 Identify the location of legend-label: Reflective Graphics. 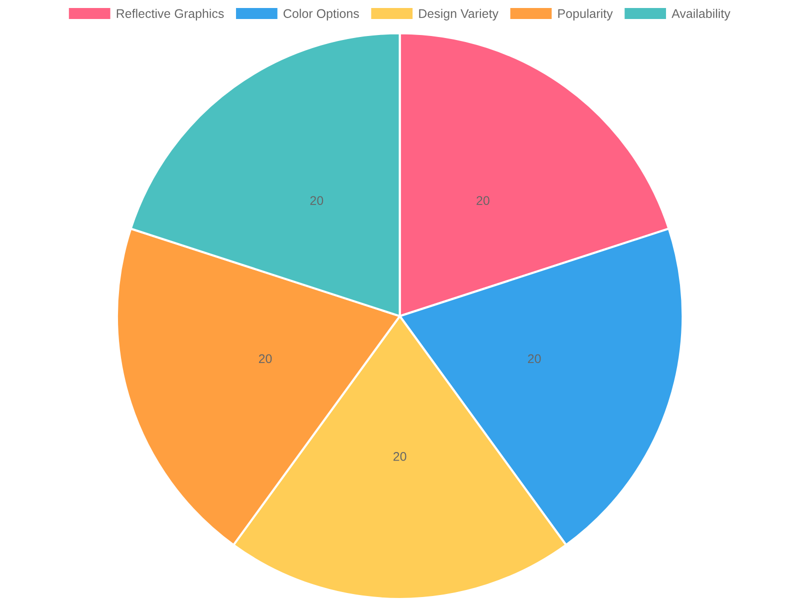
(170, 14).